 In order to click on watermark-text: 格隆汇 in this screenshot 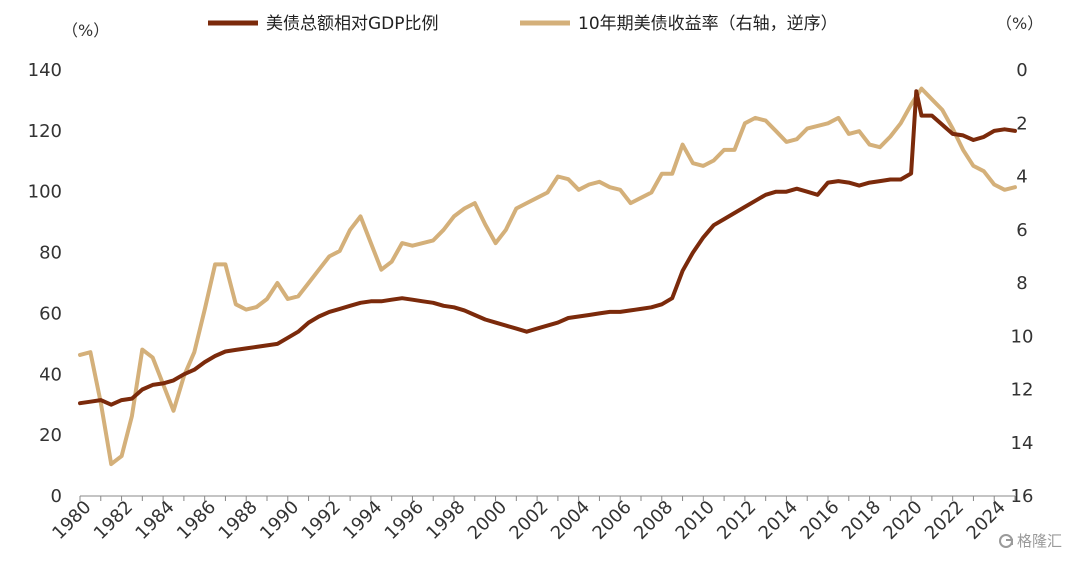, I will do `click(1039, 541)`.